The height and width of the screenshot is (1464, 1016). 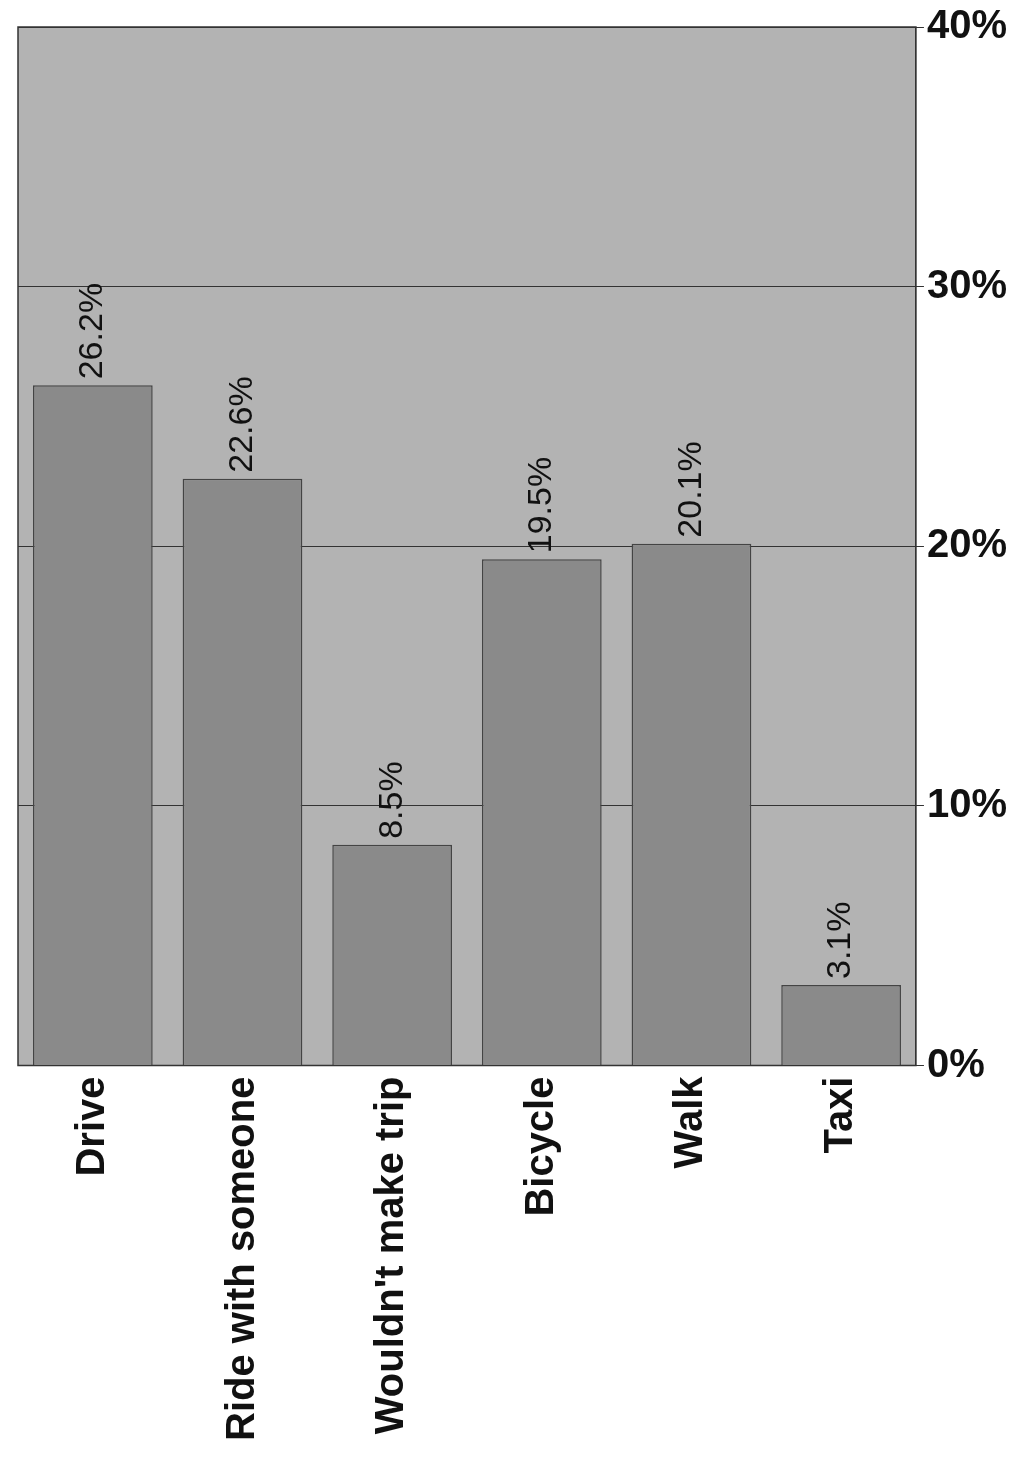 What do you see at coordinates (688, 489) in the screenshot?
I see `data-label: 20.1%` at bounding box center [688, 489].